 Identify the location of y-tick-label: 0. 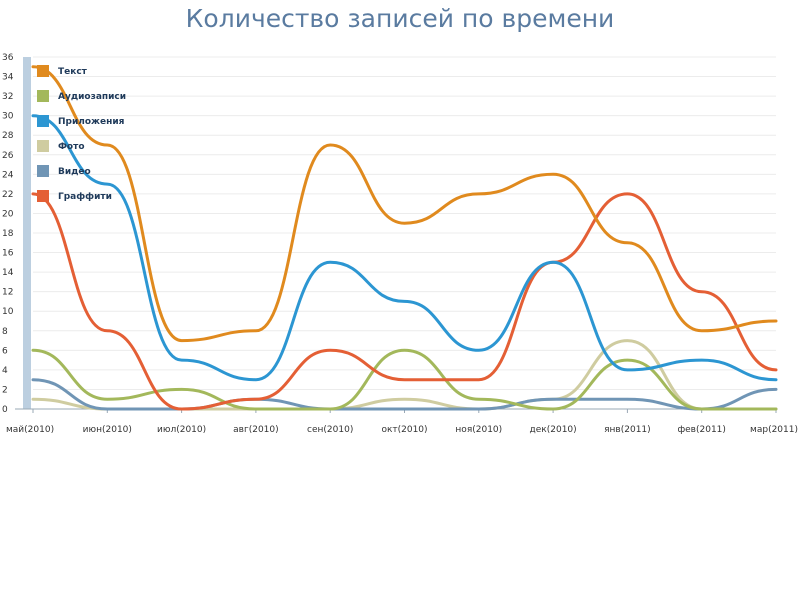
(5, 410).